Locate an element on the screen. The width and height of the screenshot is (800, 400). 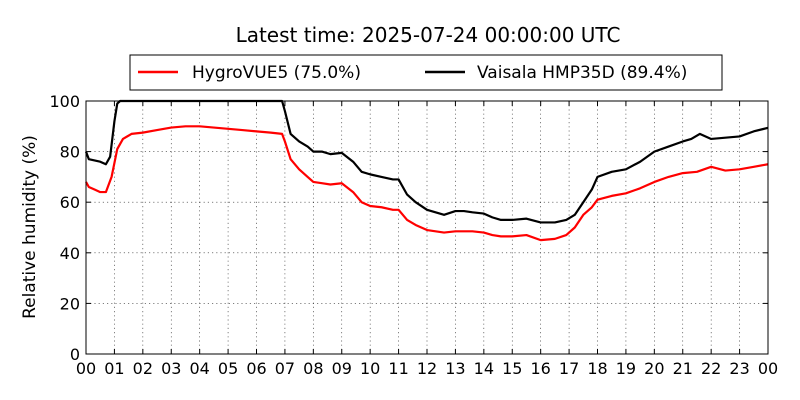
x-tick-label: 04 is located at coordinates (199, 368).